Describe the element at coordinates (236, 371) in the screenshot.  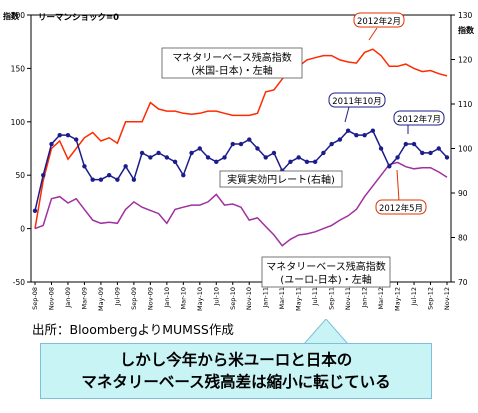
I see `summary-banner: しかし今年から米ユーロと日本の マネタリーベース残高差は縮小に転じている` at that location.